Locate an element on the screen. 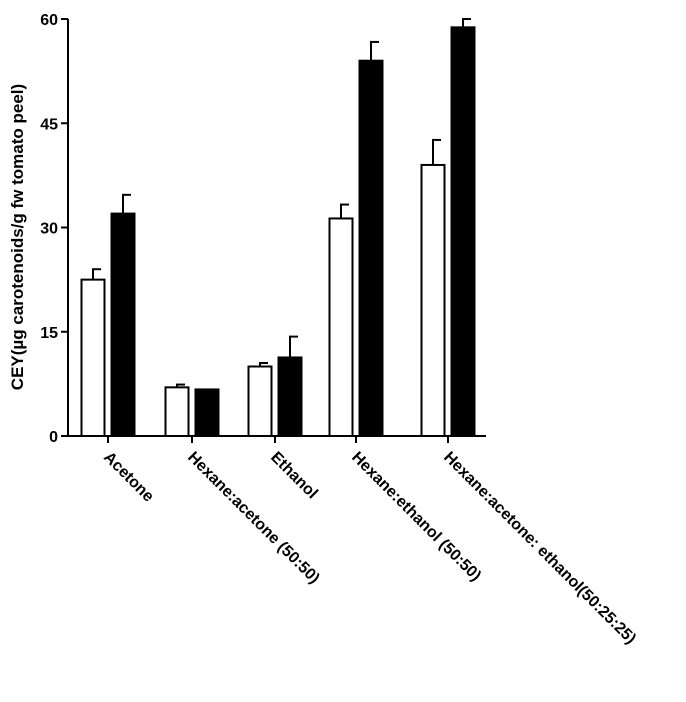 The height and width of the screenshot is (702, 686). y-tick-label: 15 is located at coordinates (49, 333).